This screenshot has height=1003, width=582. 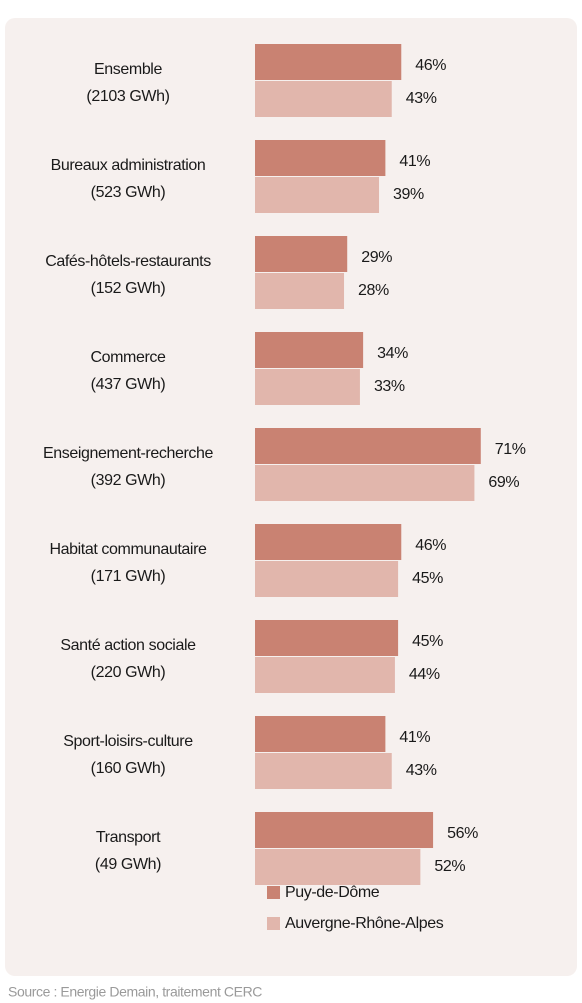 I want to click on category-label: (160 GWh), so click(x=128, y=768).